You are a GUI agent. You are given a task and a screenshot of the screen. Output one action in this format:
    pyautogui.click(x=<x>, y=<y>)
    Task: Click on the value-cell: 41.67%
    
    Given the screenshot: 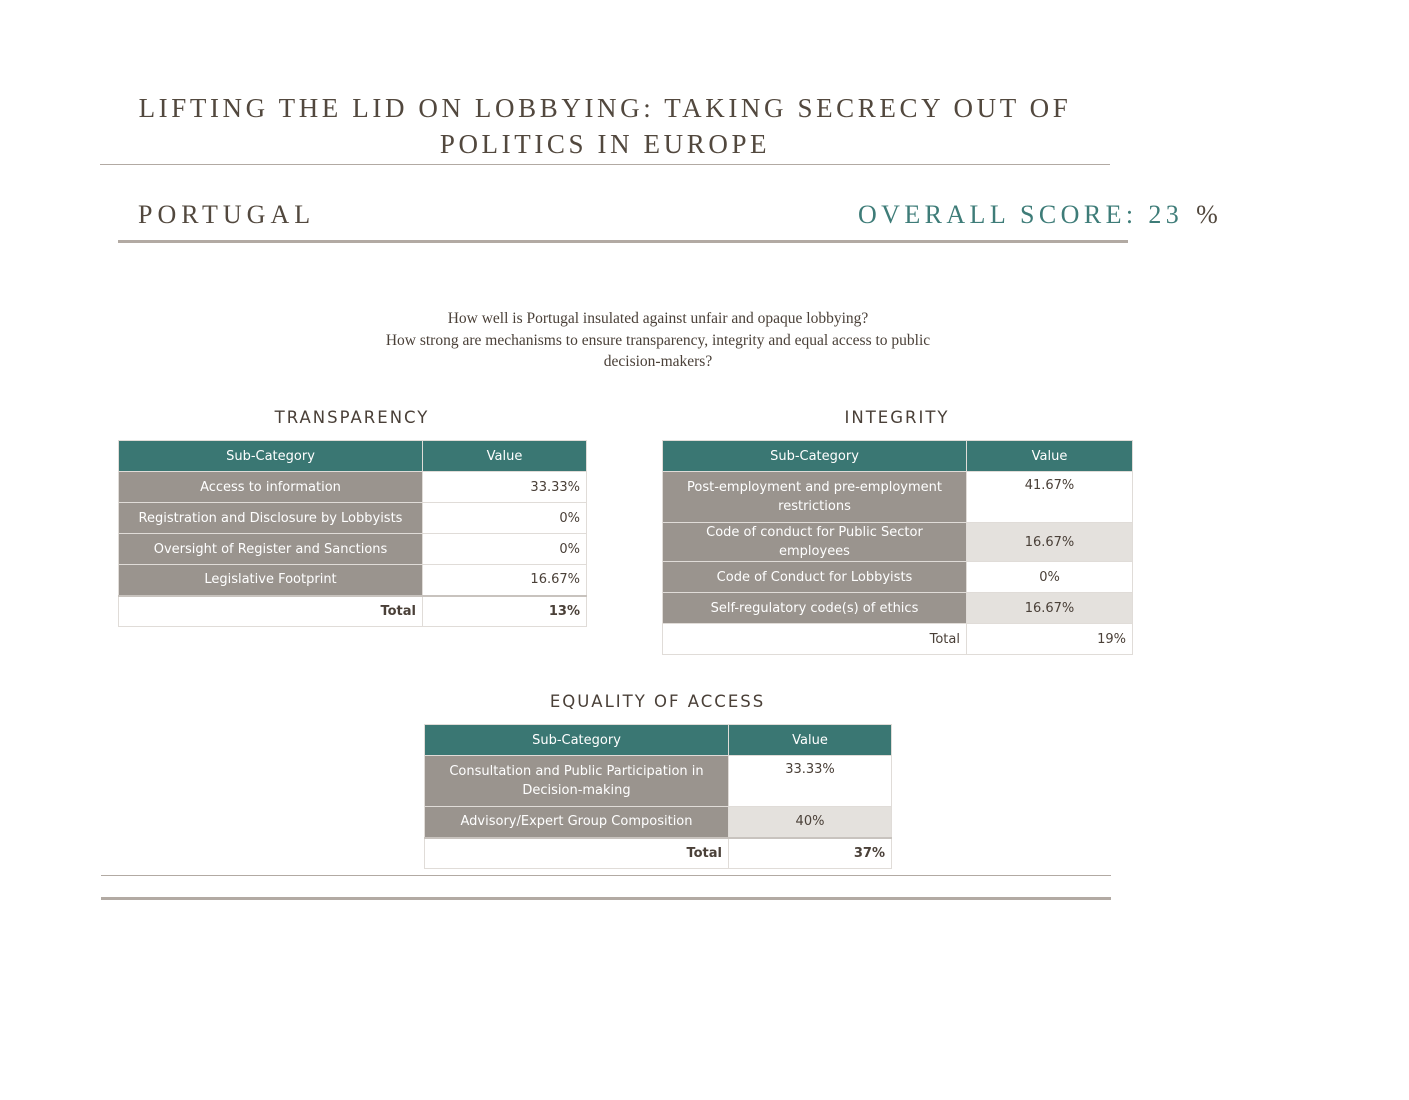 What is the action you would take?
    pyautogui.click(x=1049, y=497)
    